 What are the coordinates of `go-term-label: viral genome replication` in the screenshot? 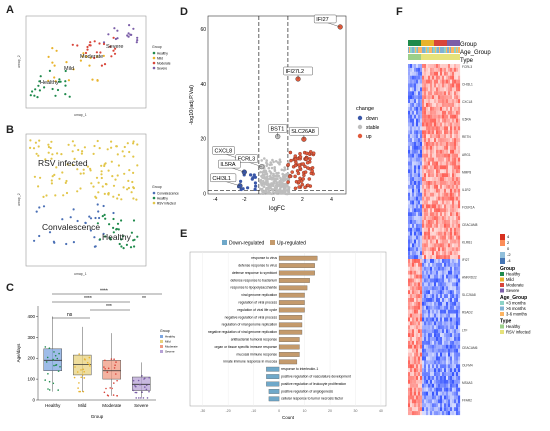 It's located at (259, 295).